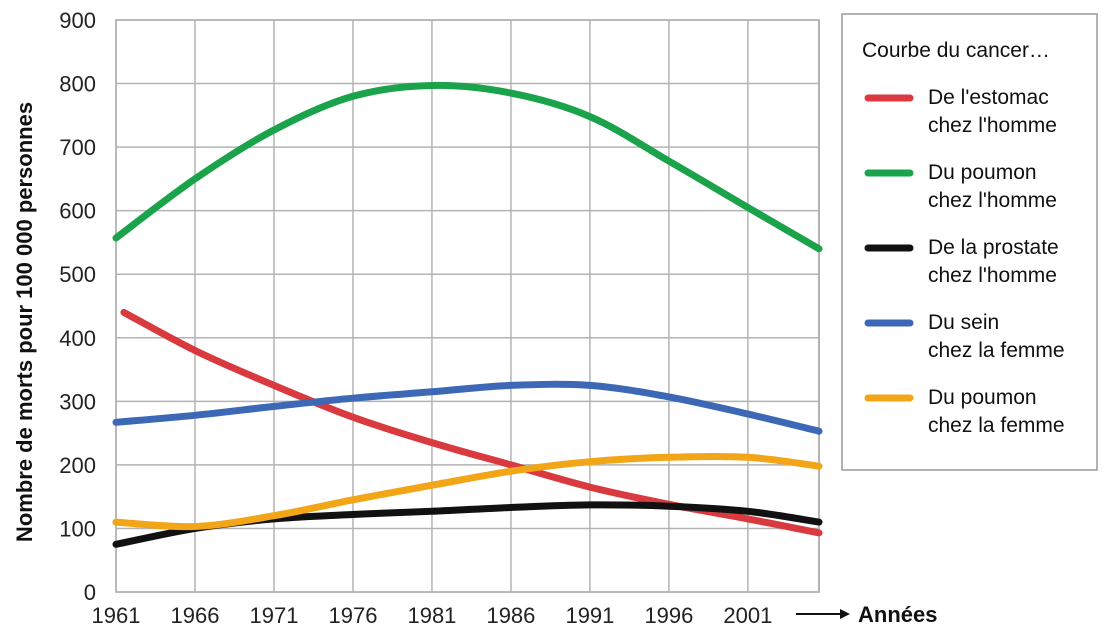 Image resolution: width=1105 pixels, height=634 pixels. I want to click on x-tick-labels: 1961 1966 1971 1976 1981 1986 1991 1996 2001, so click(432, 615).